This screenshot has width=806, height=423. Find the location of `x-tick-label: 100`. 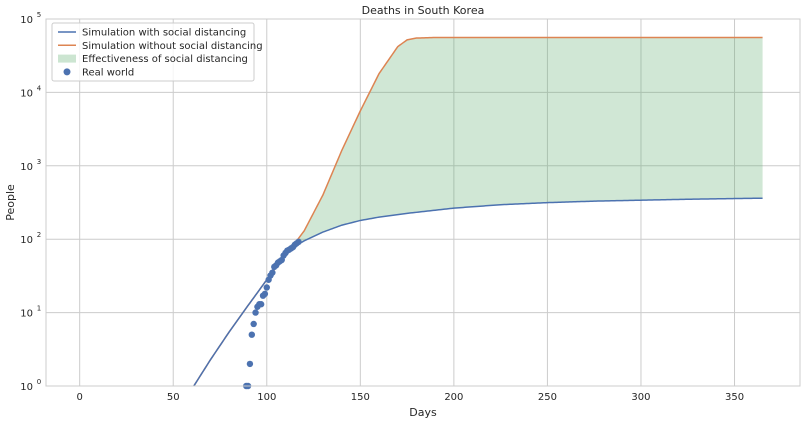

x-tick-label: 100 is located at coordinates (266, 397).